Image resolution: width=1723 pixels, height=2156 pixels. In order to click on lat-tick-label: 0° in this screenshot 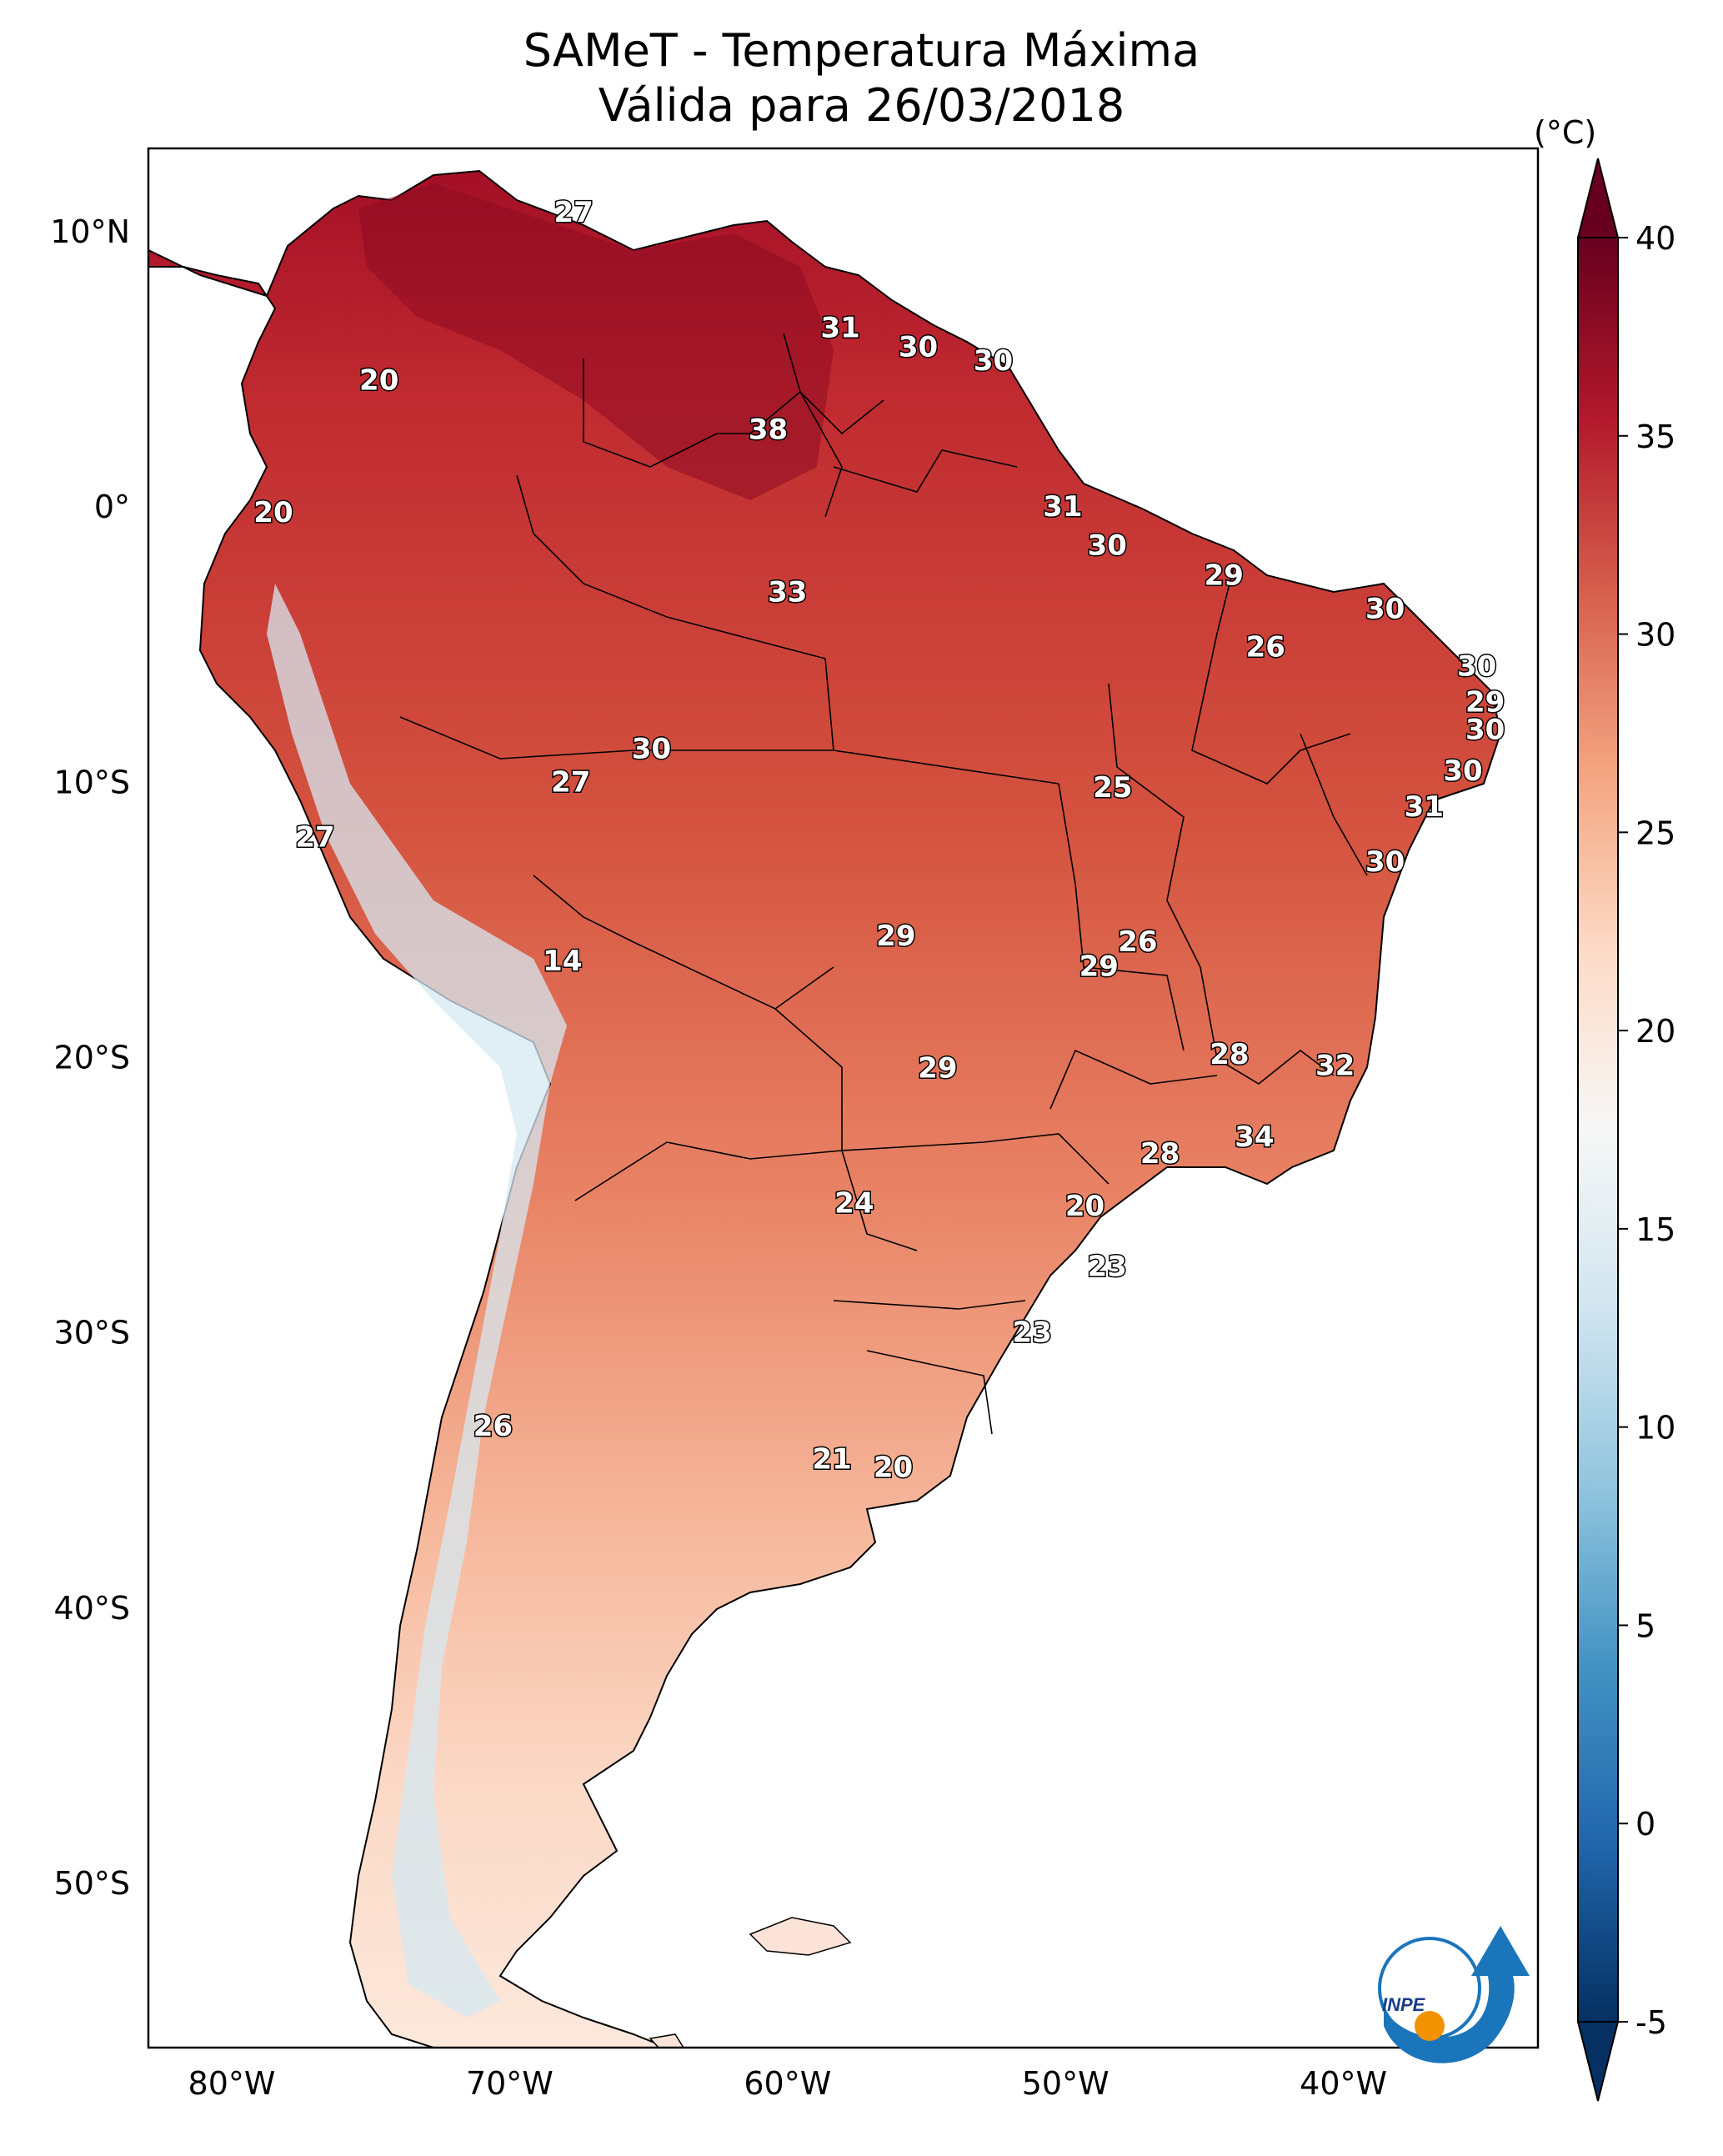, I will do `click(112, 507)`.